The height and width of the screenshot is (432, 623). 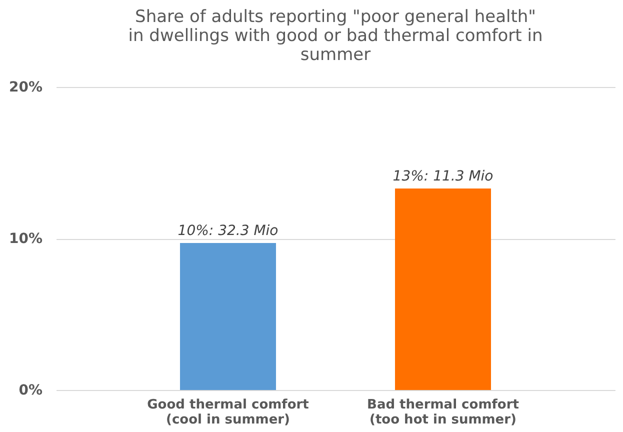 What do you see at coordinates (30, 390) in the screenshot?
I see `y-tick-label: 0%` at bounding box center [30, 390].